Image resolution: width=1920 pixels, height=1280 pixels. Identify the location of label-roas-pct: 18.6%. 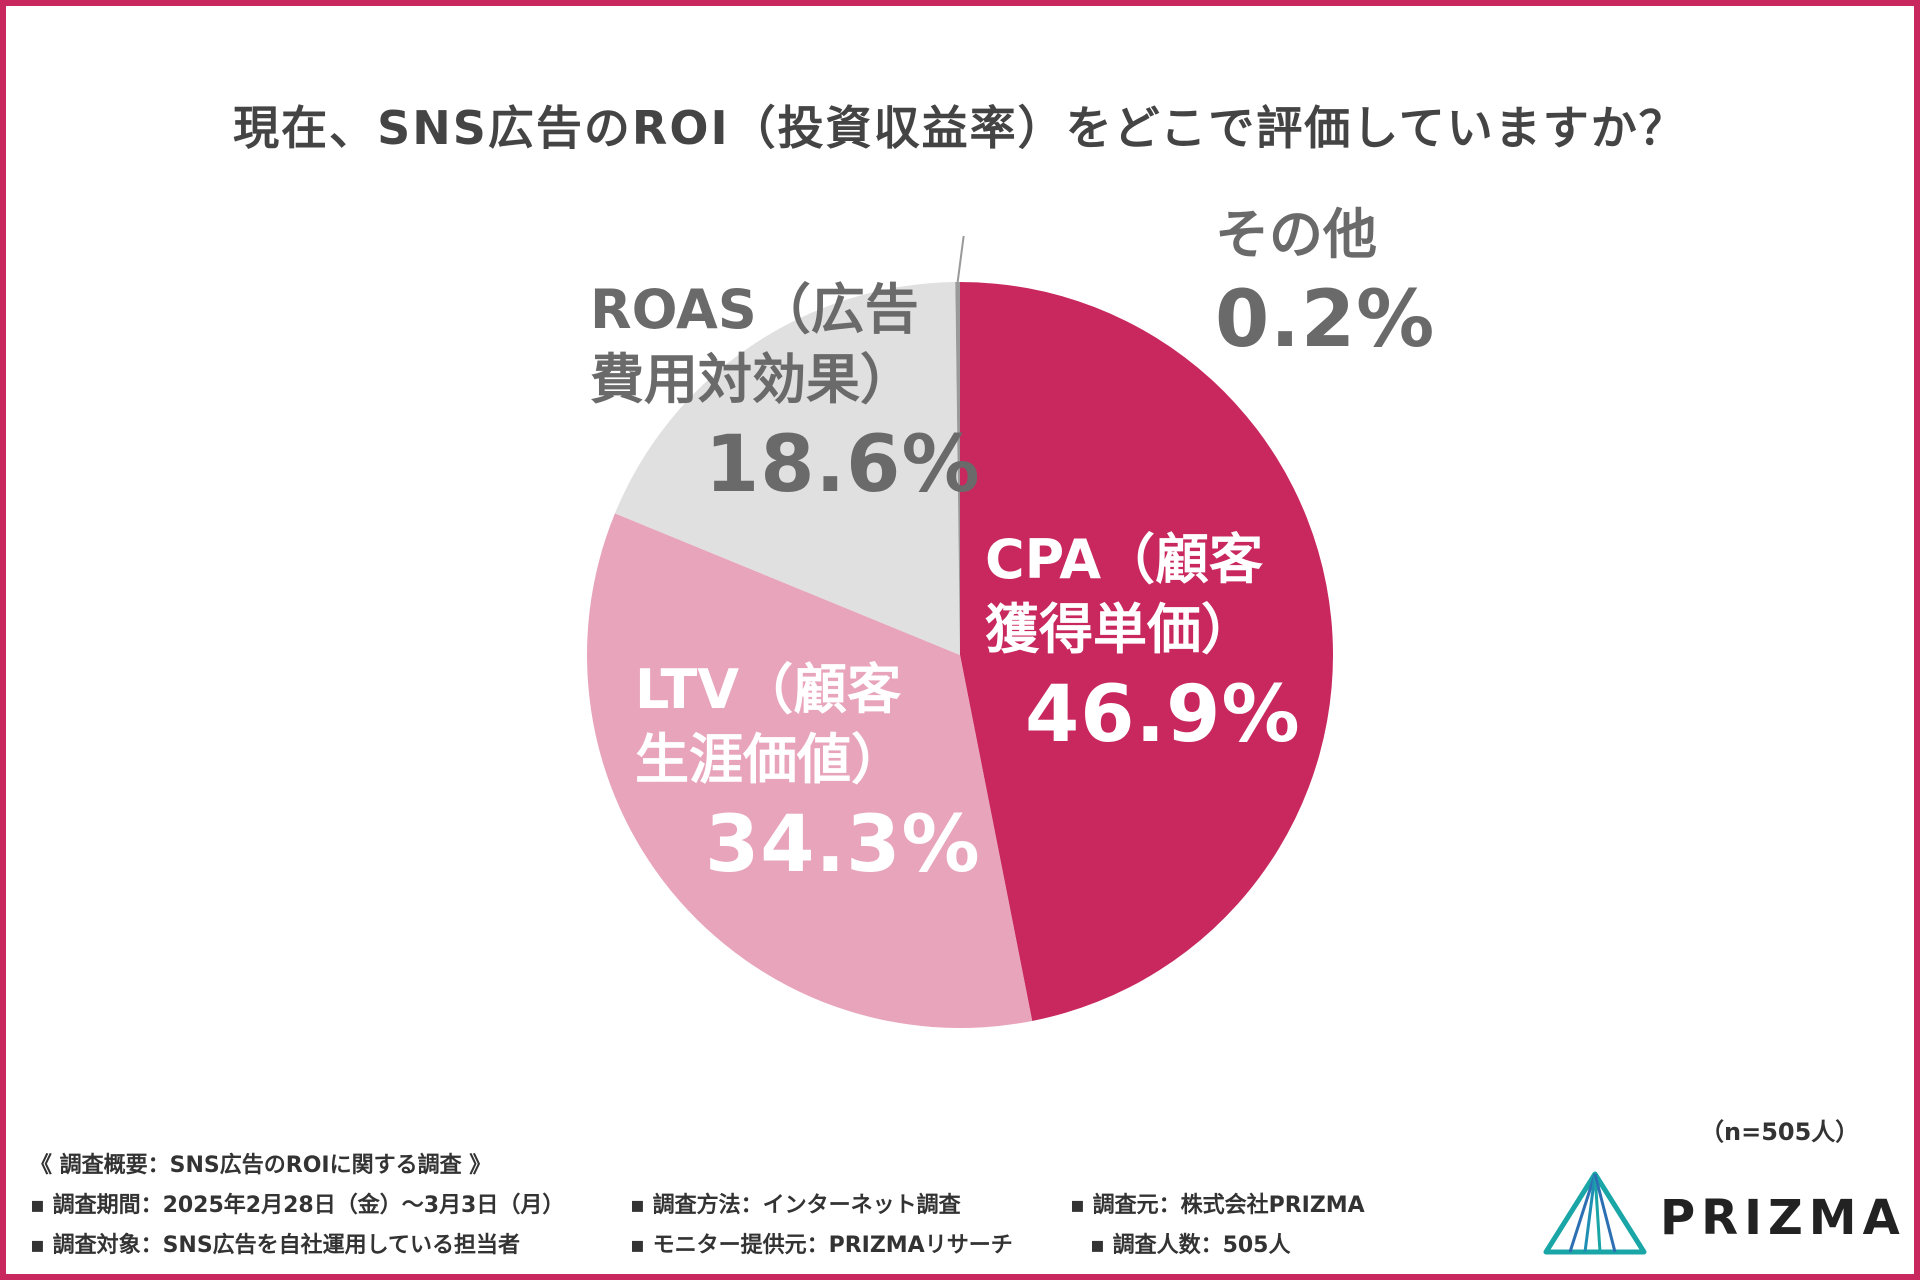
(843, 465).